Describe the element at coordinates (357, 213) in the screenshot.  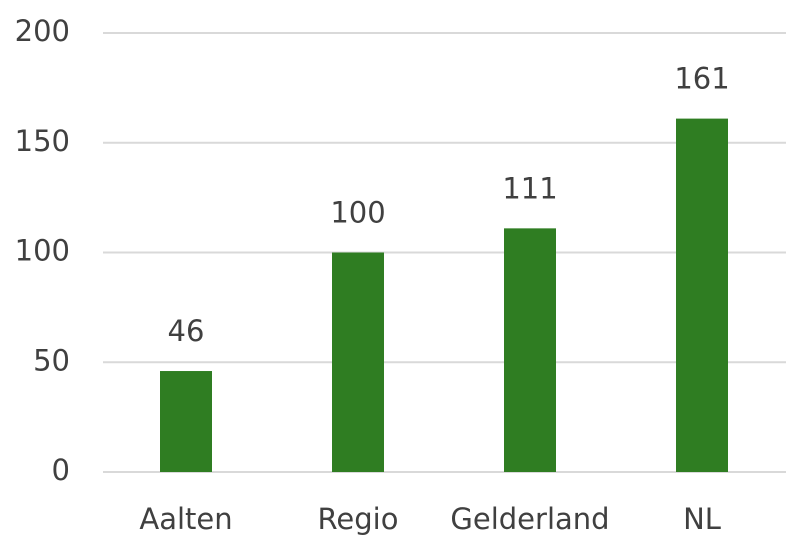
I see `data-label: 100` at that location.